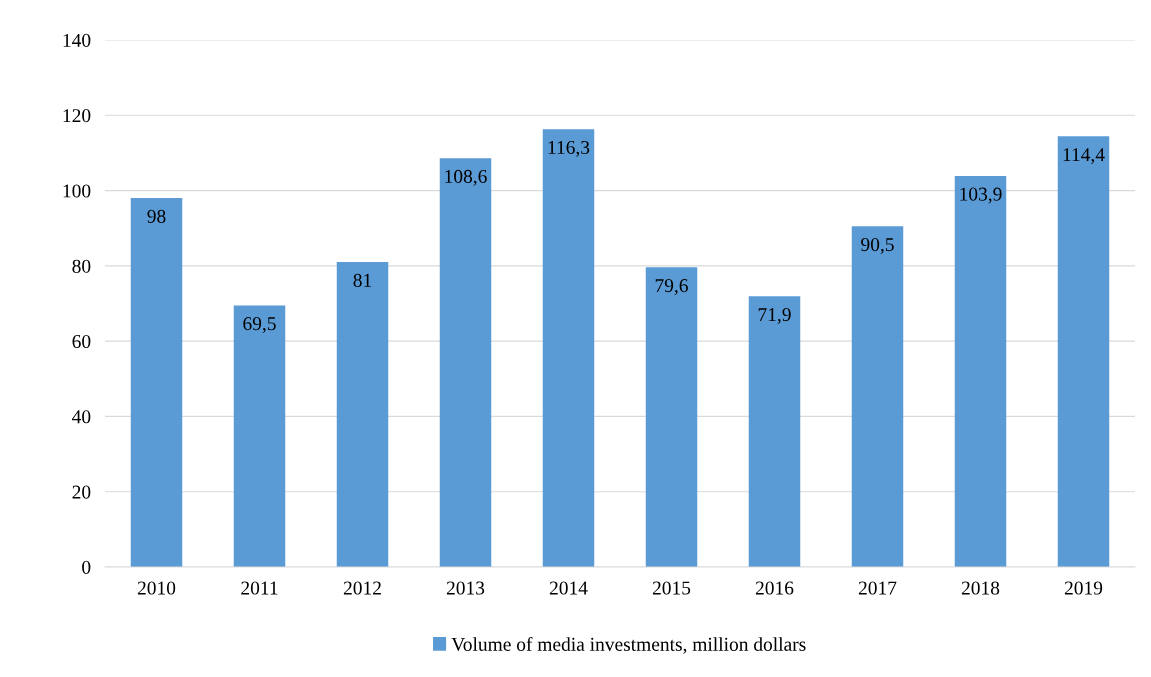 This screenshot has width=1151, height=677. Describe the element at coordinates (362, 588) in the screenshot. I see `x-tick-label: 2012` at that location.